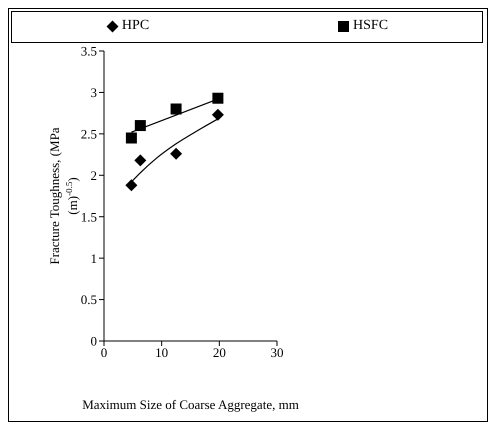 This screenshot has width=495, height=430. I want to click on y-tick-label: 3.5, so click(88, 51).